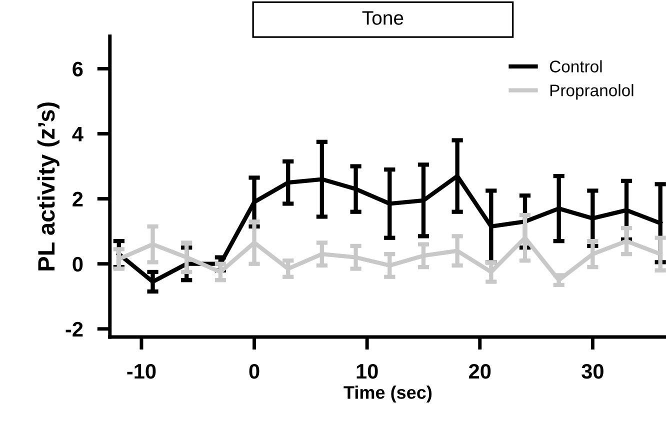 The width and height of the screenshot is (666, 436). I want to click on y-axis-title: PL activity (z’s), so click(48, 186).